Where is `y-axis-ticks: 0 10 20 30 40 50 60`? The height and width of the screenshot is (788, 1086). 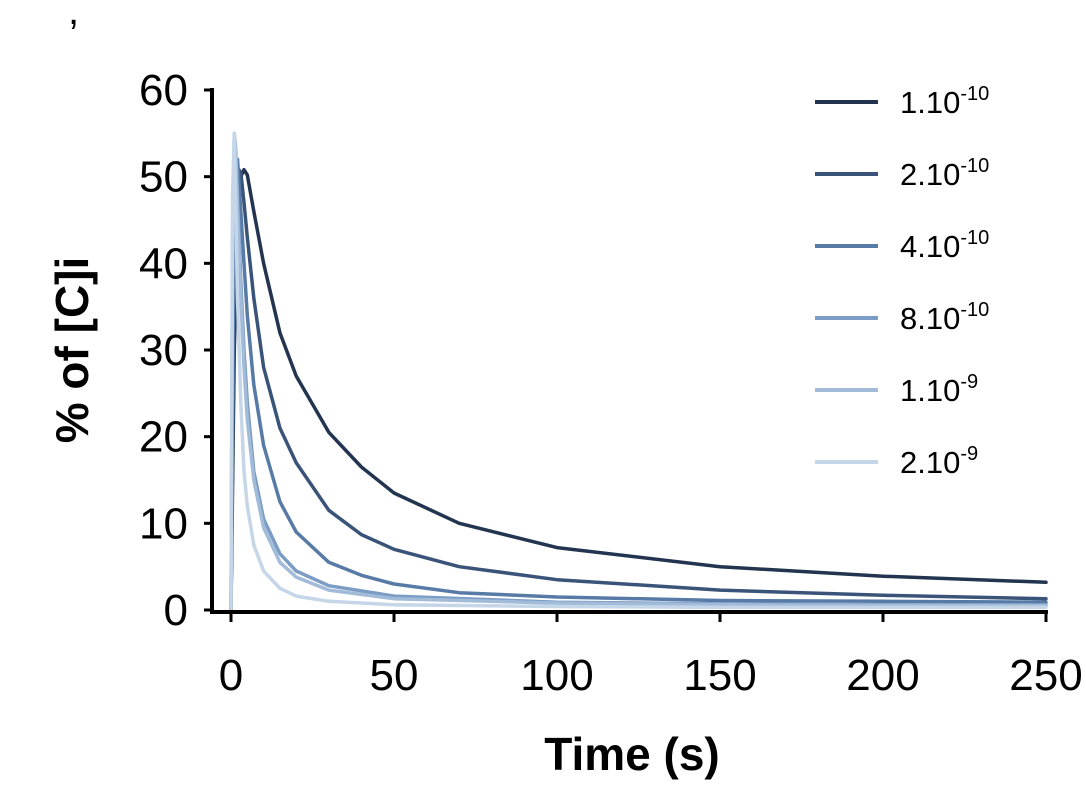
y-axis-ticks: 0 10 20 30 40 50 60 is located at coordinates (175, 350).